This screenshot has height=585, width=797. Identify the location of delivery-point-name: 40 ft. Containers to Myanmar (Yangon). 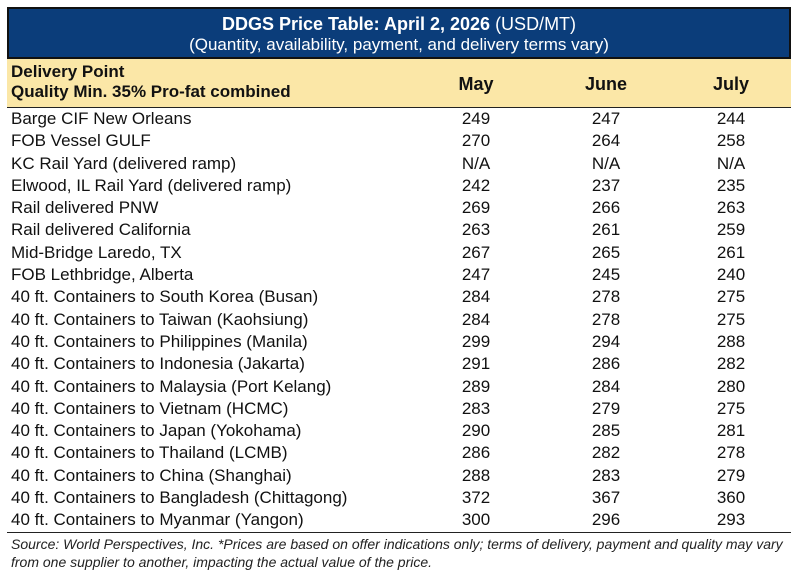
(157, 520).